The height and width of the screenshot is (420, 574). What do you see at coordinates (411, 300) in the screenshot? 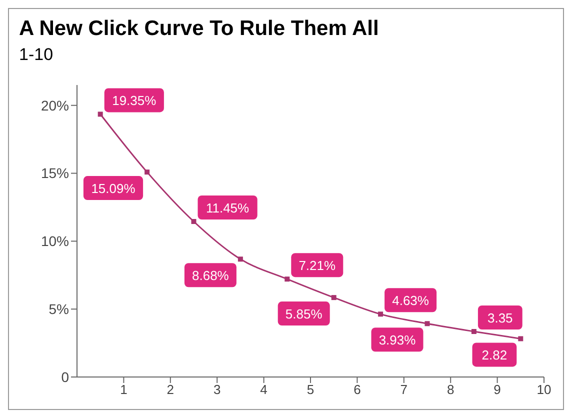
I see `data-label: 4.63%` at bounding box center [411, 300].